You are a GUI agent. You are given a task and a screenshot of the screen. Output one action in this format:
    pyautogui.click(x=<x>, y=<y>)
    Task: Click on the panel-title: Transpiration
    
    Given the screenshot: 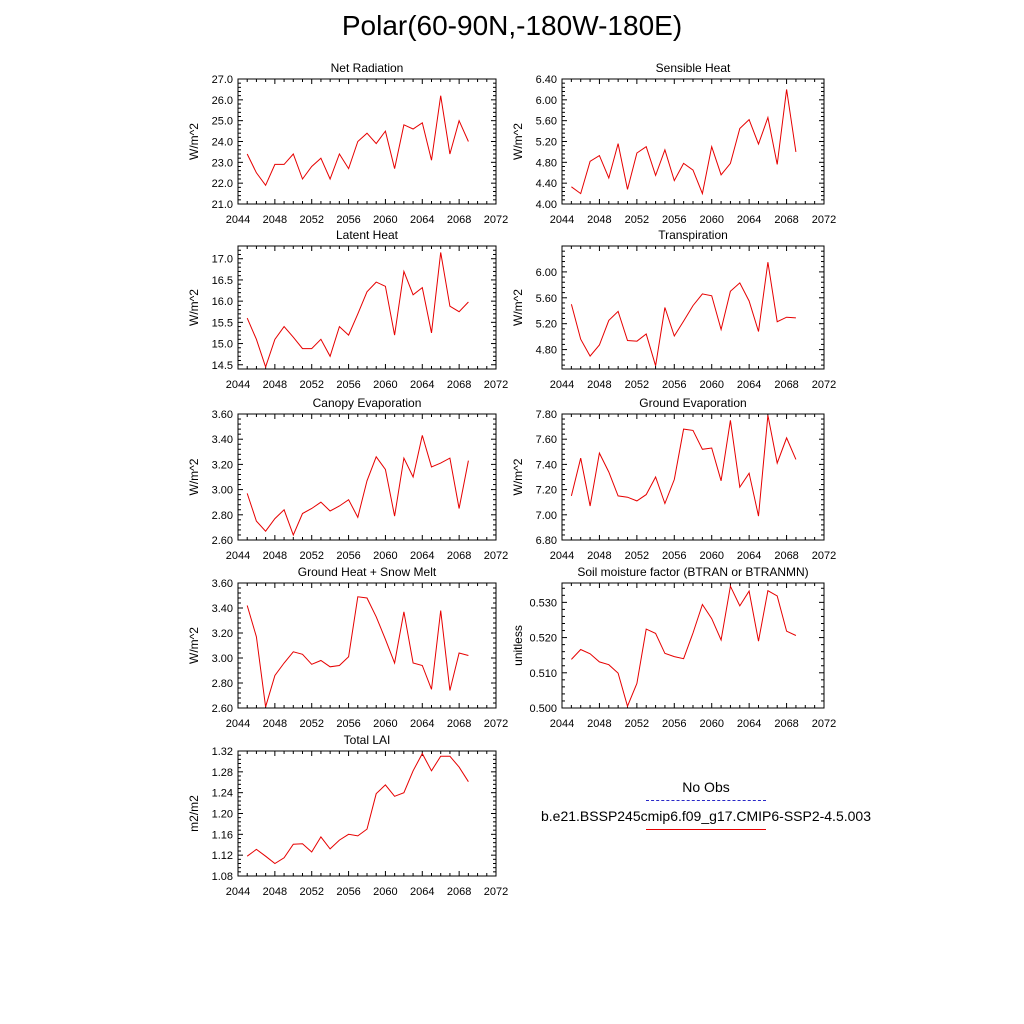 What is the action you would take?
    pyautogui.click(x=693, y=235)
    